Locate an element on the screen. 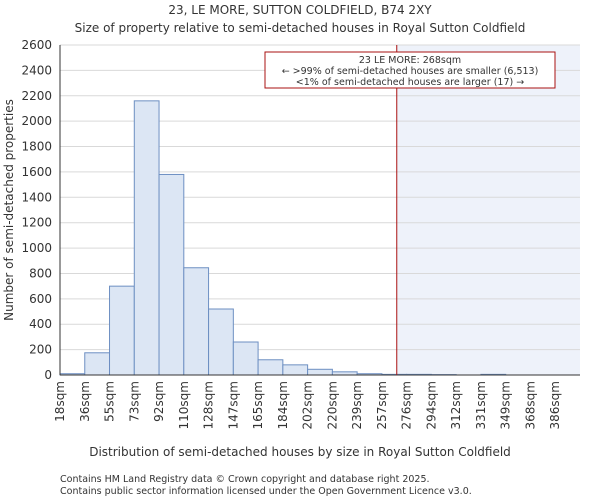  x-tick-label: 257sqm is located at coordinates (382, 405).